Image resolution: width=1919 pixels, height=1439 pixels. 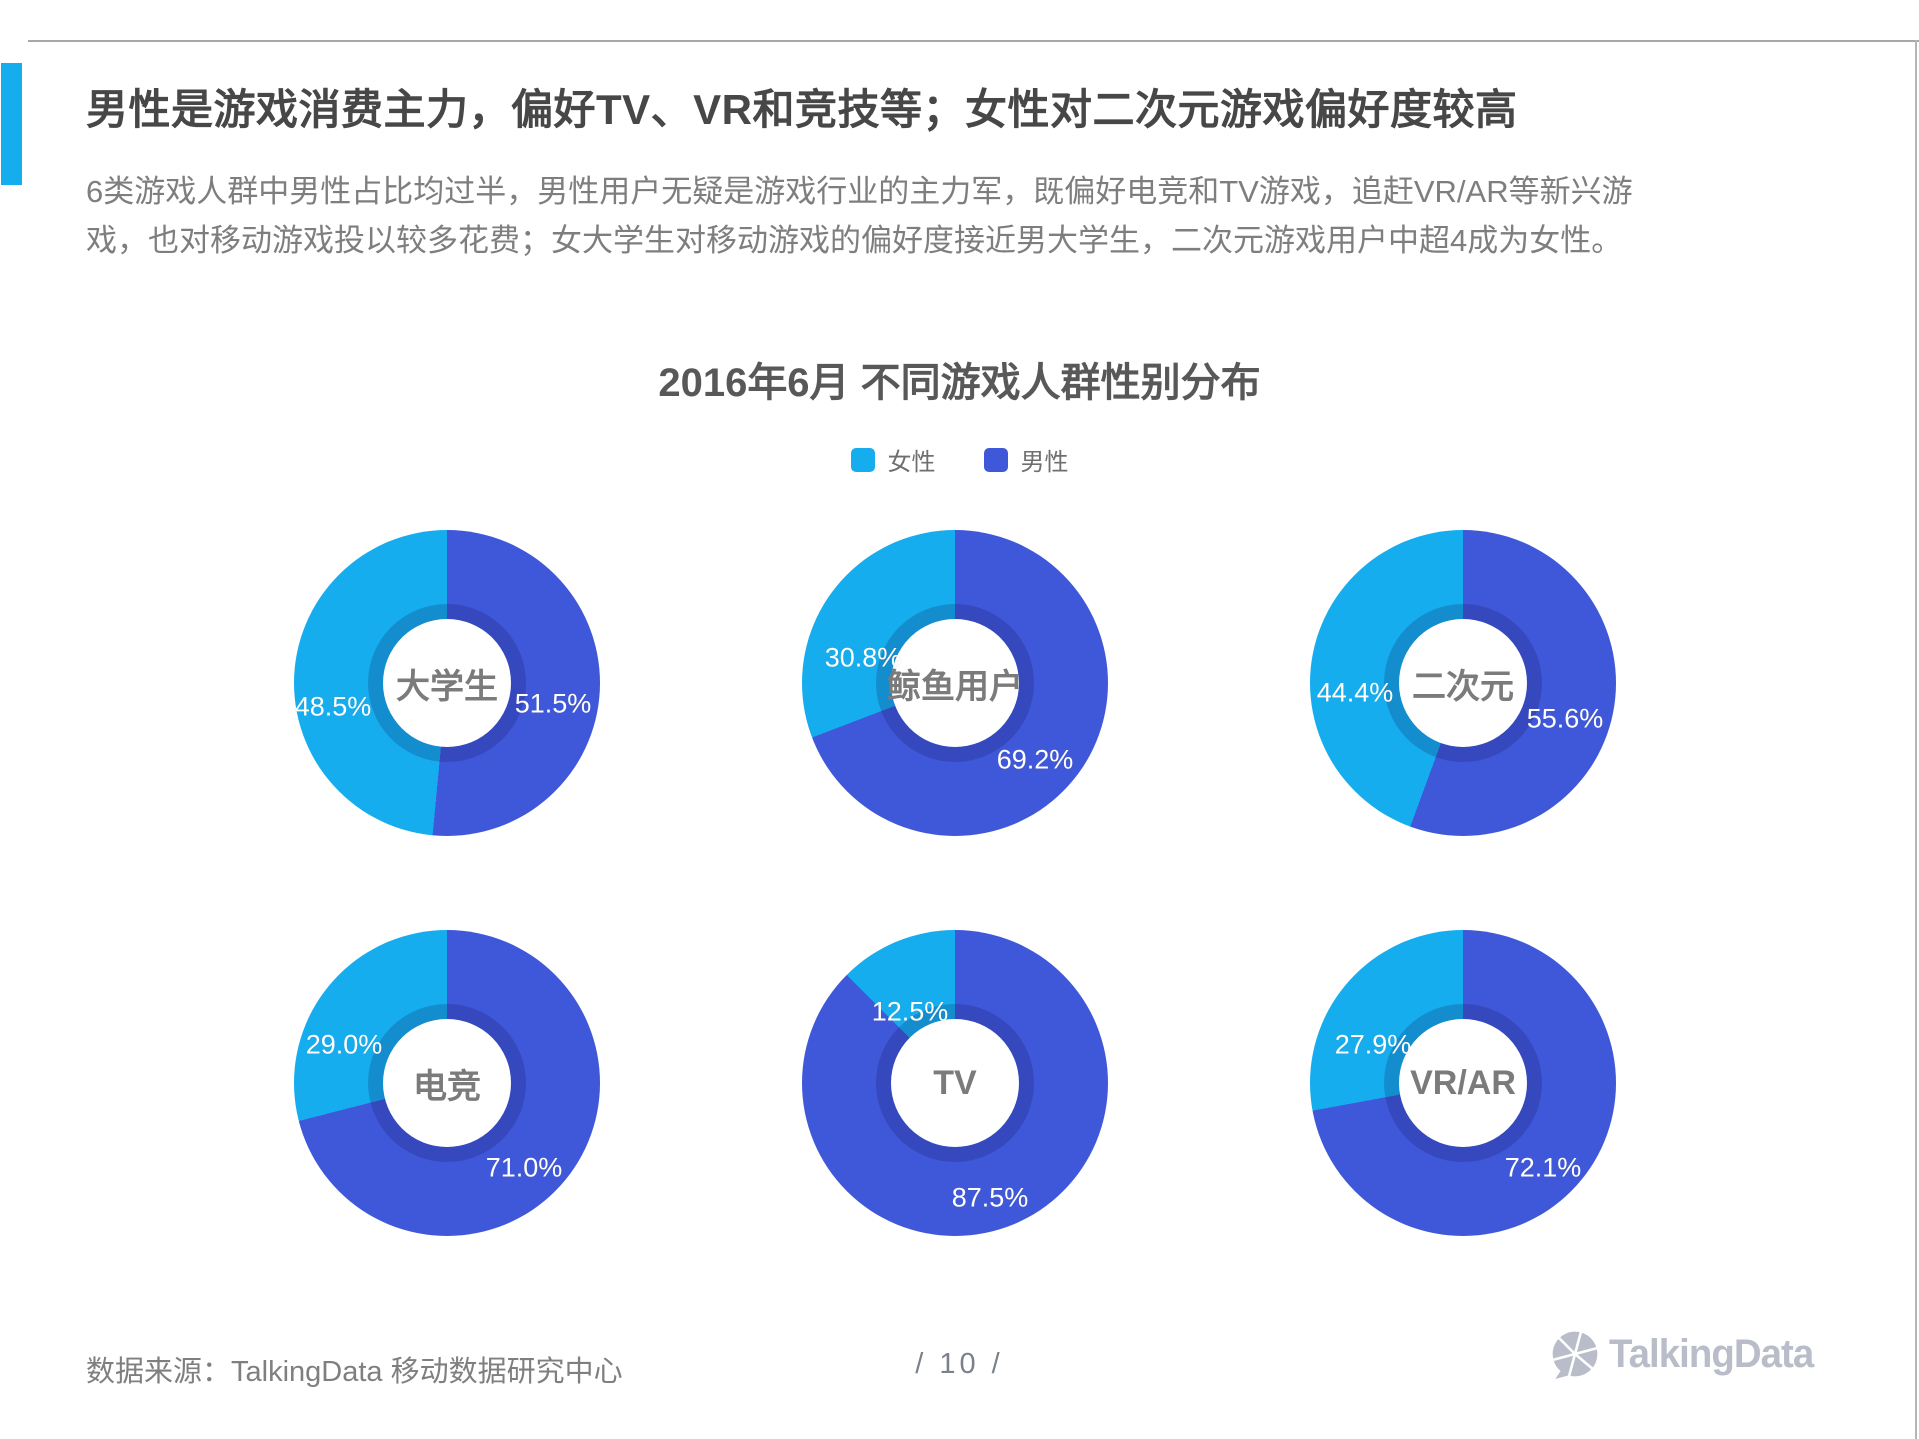 What do you see at coordinates (802, 109) in the screenshot?
I see `page-title: 男性是游戏消费主力，偏好TV、VR和竞技等；女性对二次元游戏偏好度较高` at bounding box center [802, 109].